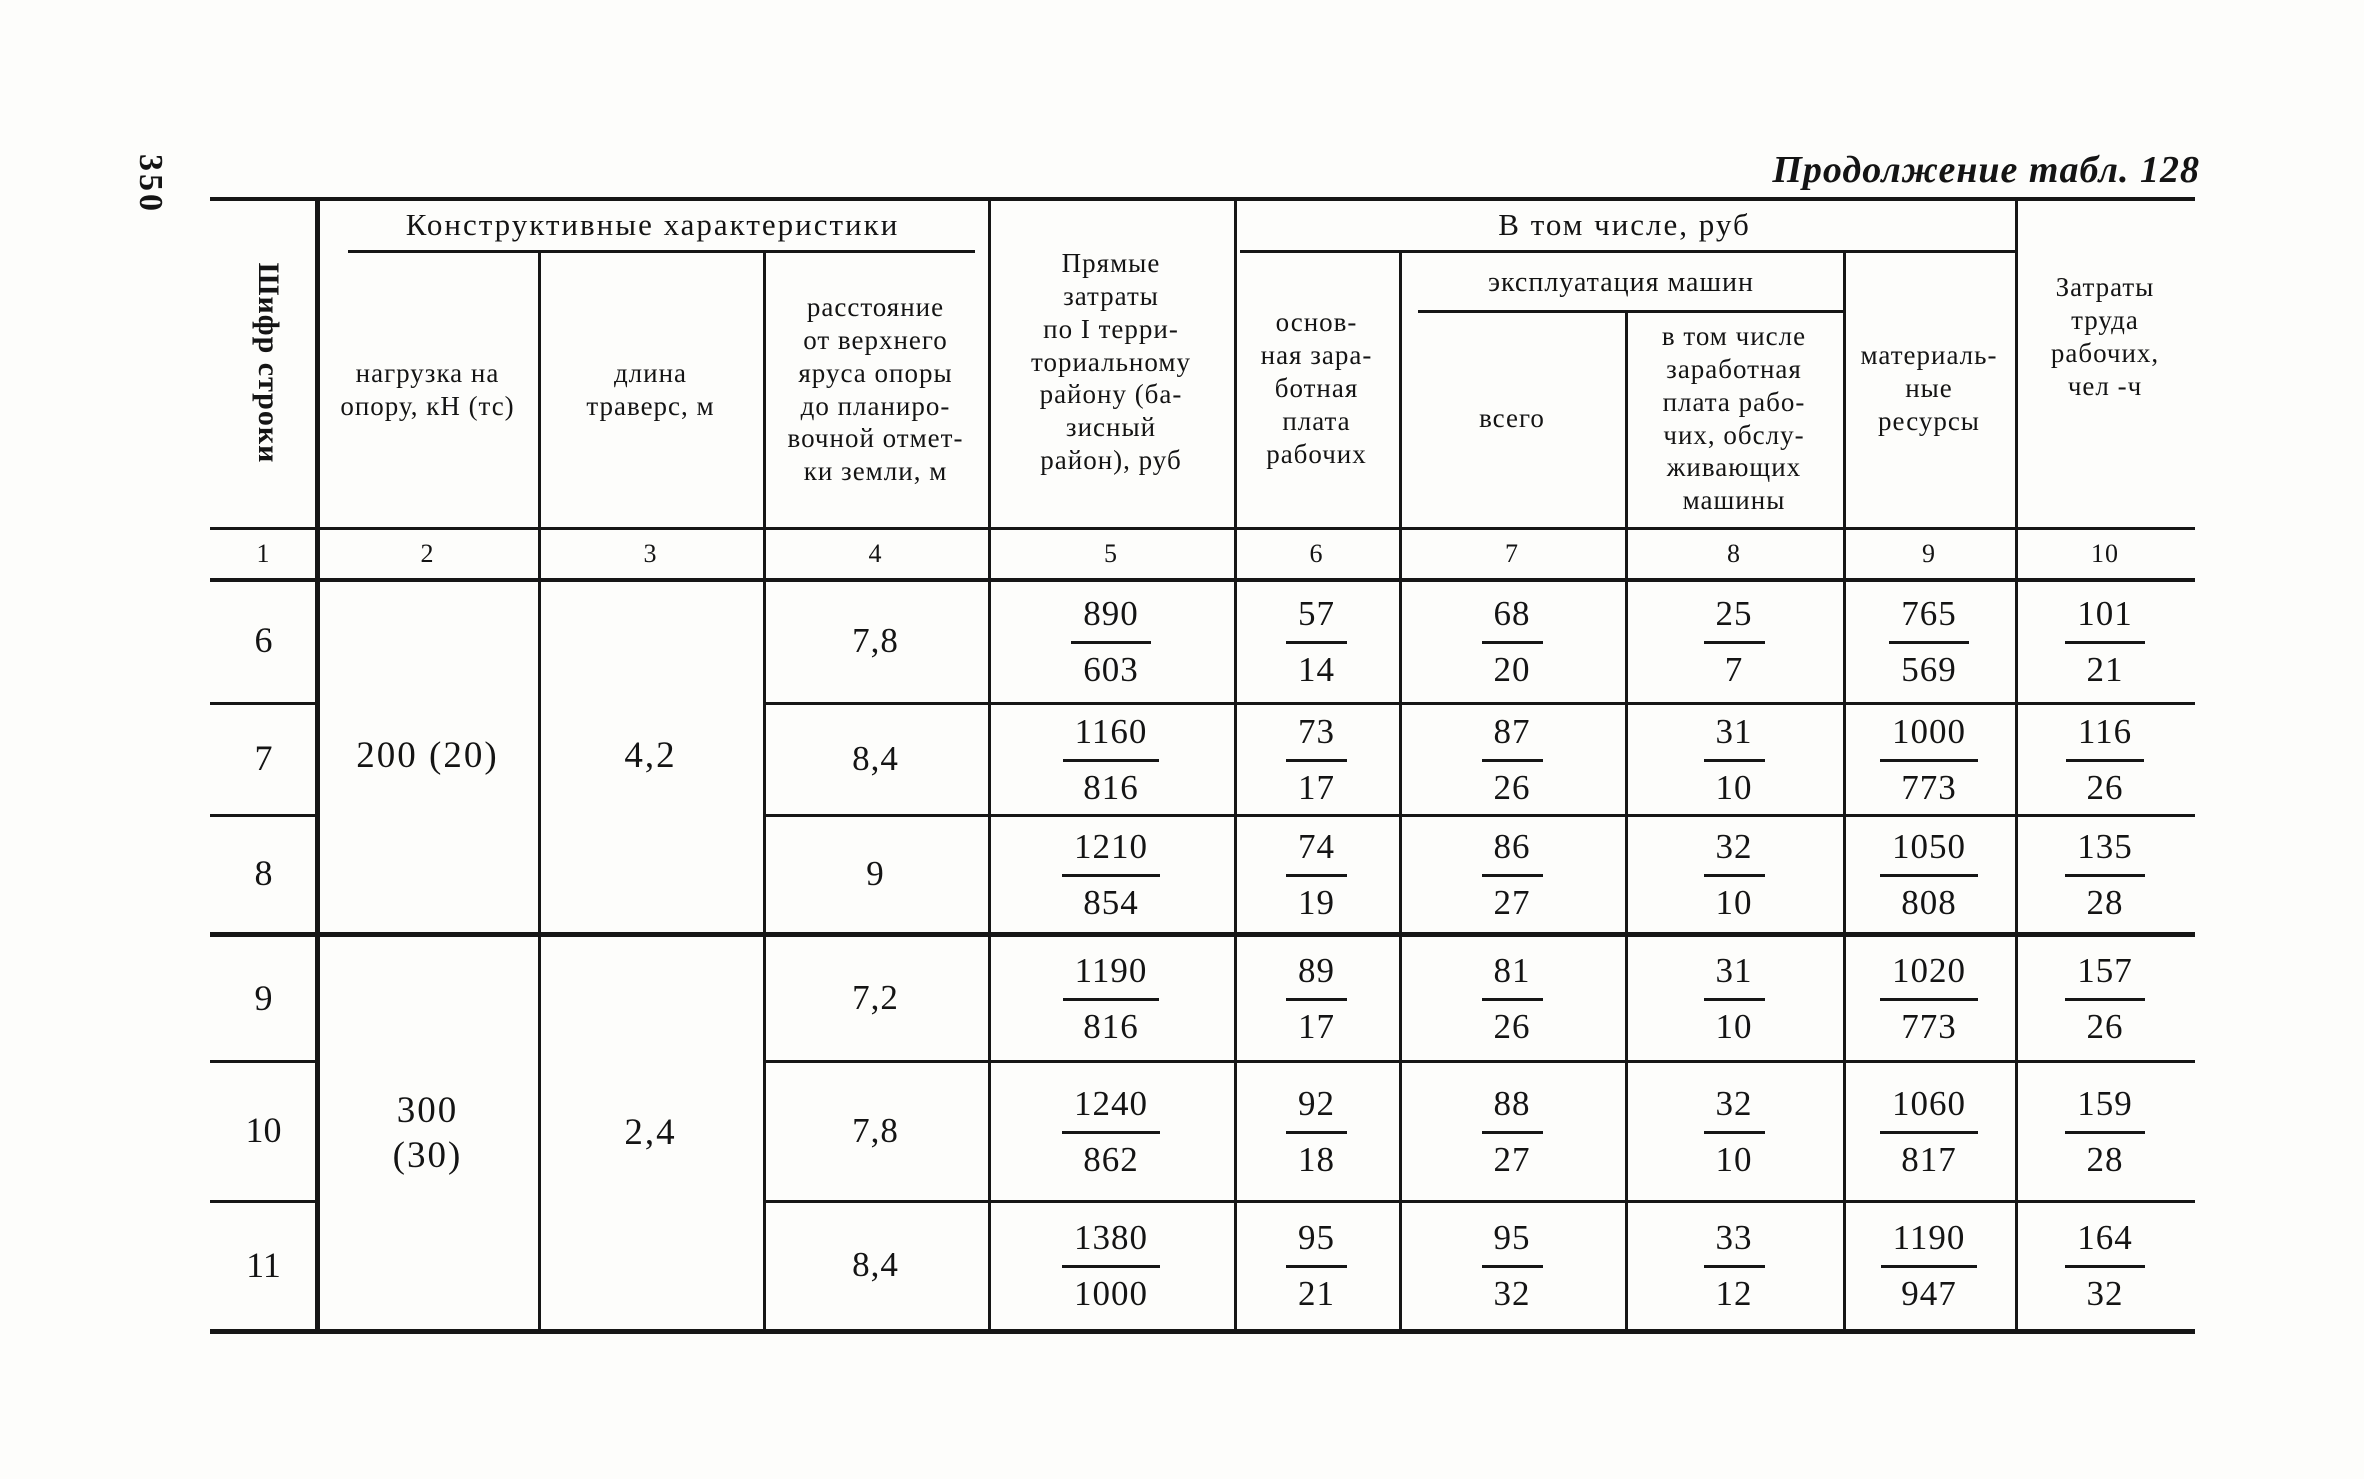 Image resolution: width=2364 pixels, height=1479 pixels. Describe the element at coordinates (1512, 1265) in the screenshot. I see `cell-r11-machines-total: 95 32` at that location.